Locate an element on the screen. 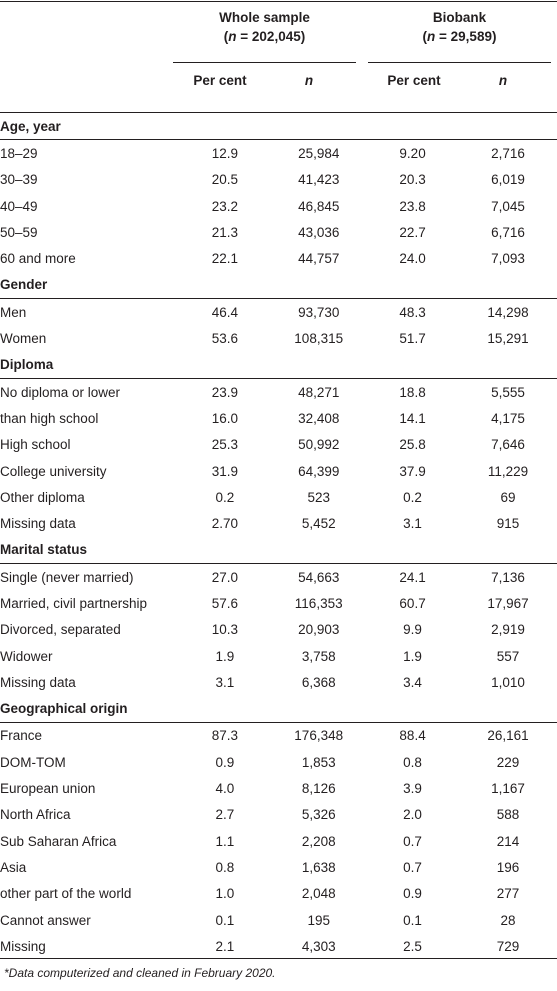  table-row: European union 4.0 8,126 3.9 1,167 is located at coordinates (278, 788).